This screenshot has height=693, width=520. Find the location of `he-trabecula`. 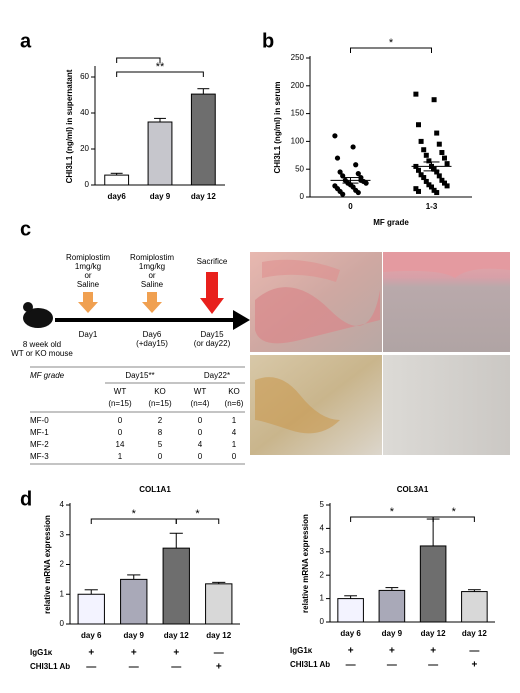

he-trabecula is located at coordinates (317, 315).